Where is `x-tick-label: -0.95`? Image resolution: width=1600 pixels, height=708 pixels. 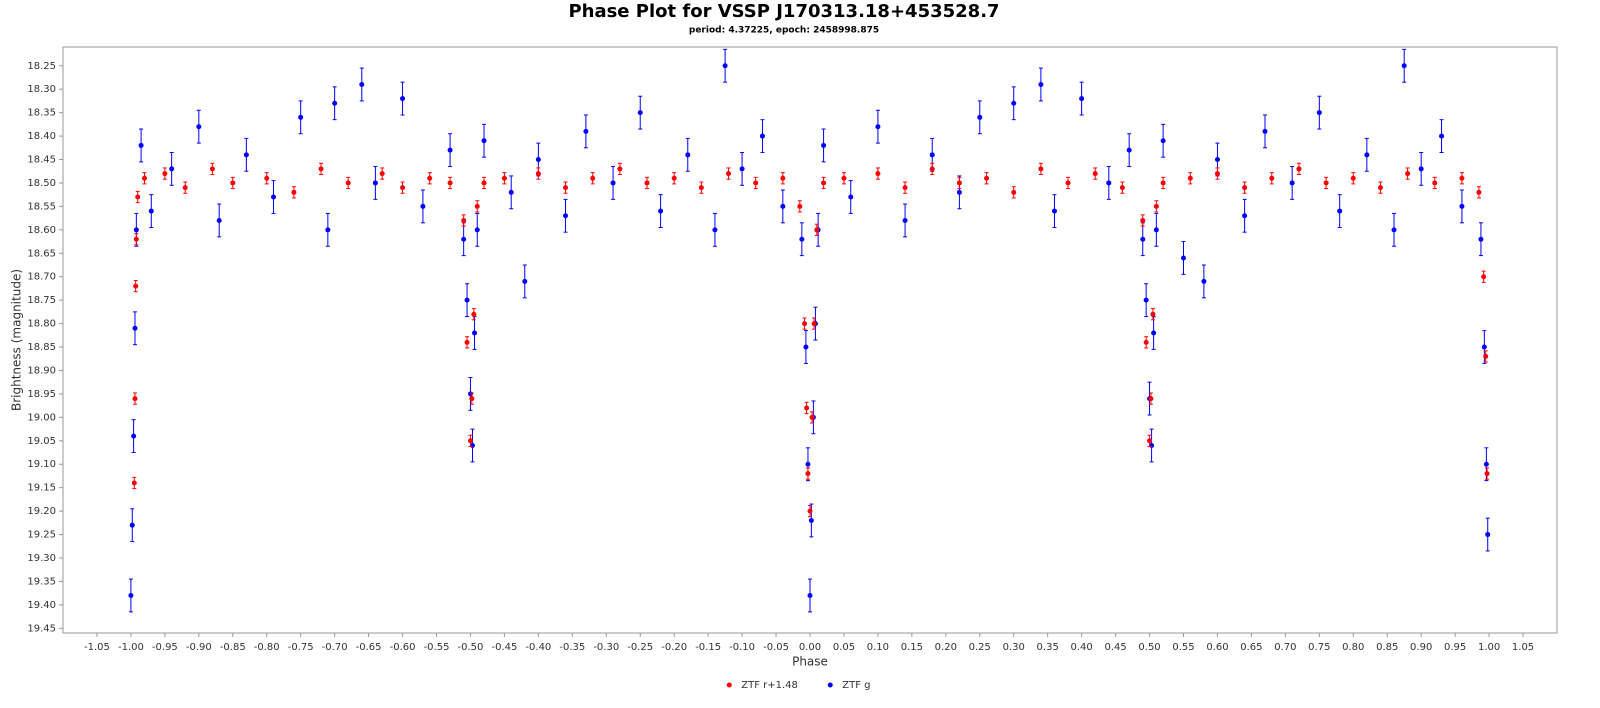 x-tick-label: -0.95 is located at coordinates (165, 647).